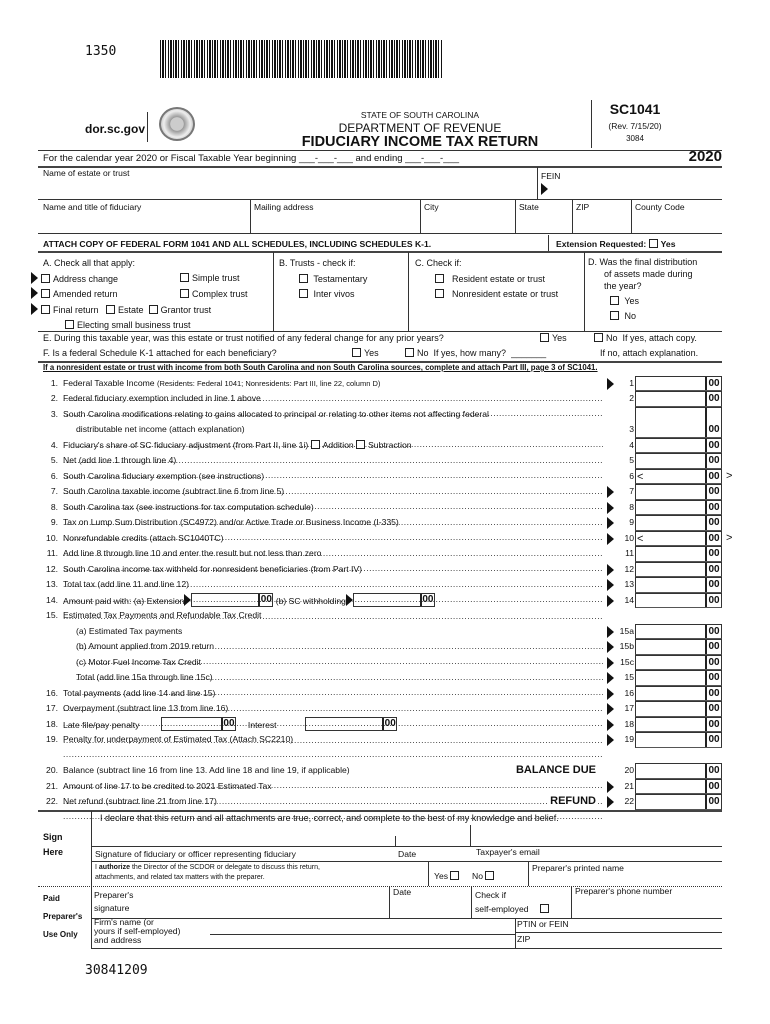 The width and height of the screenshot is (770, 1024). Describe the element at coordinates (543, 924) in the screenshot. I see `ptin-field: PTIN or FEIN` at that location.